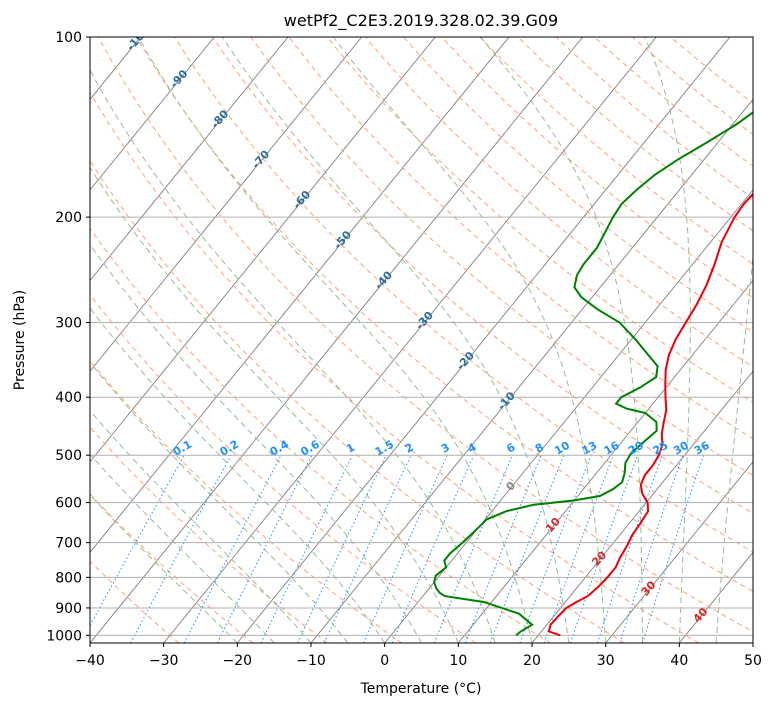 The width and height of the screenshot is (775, 708). Describe the element at coordinates (753, 661) in the screenshot. I see `x-tick-label: 50` at that location.